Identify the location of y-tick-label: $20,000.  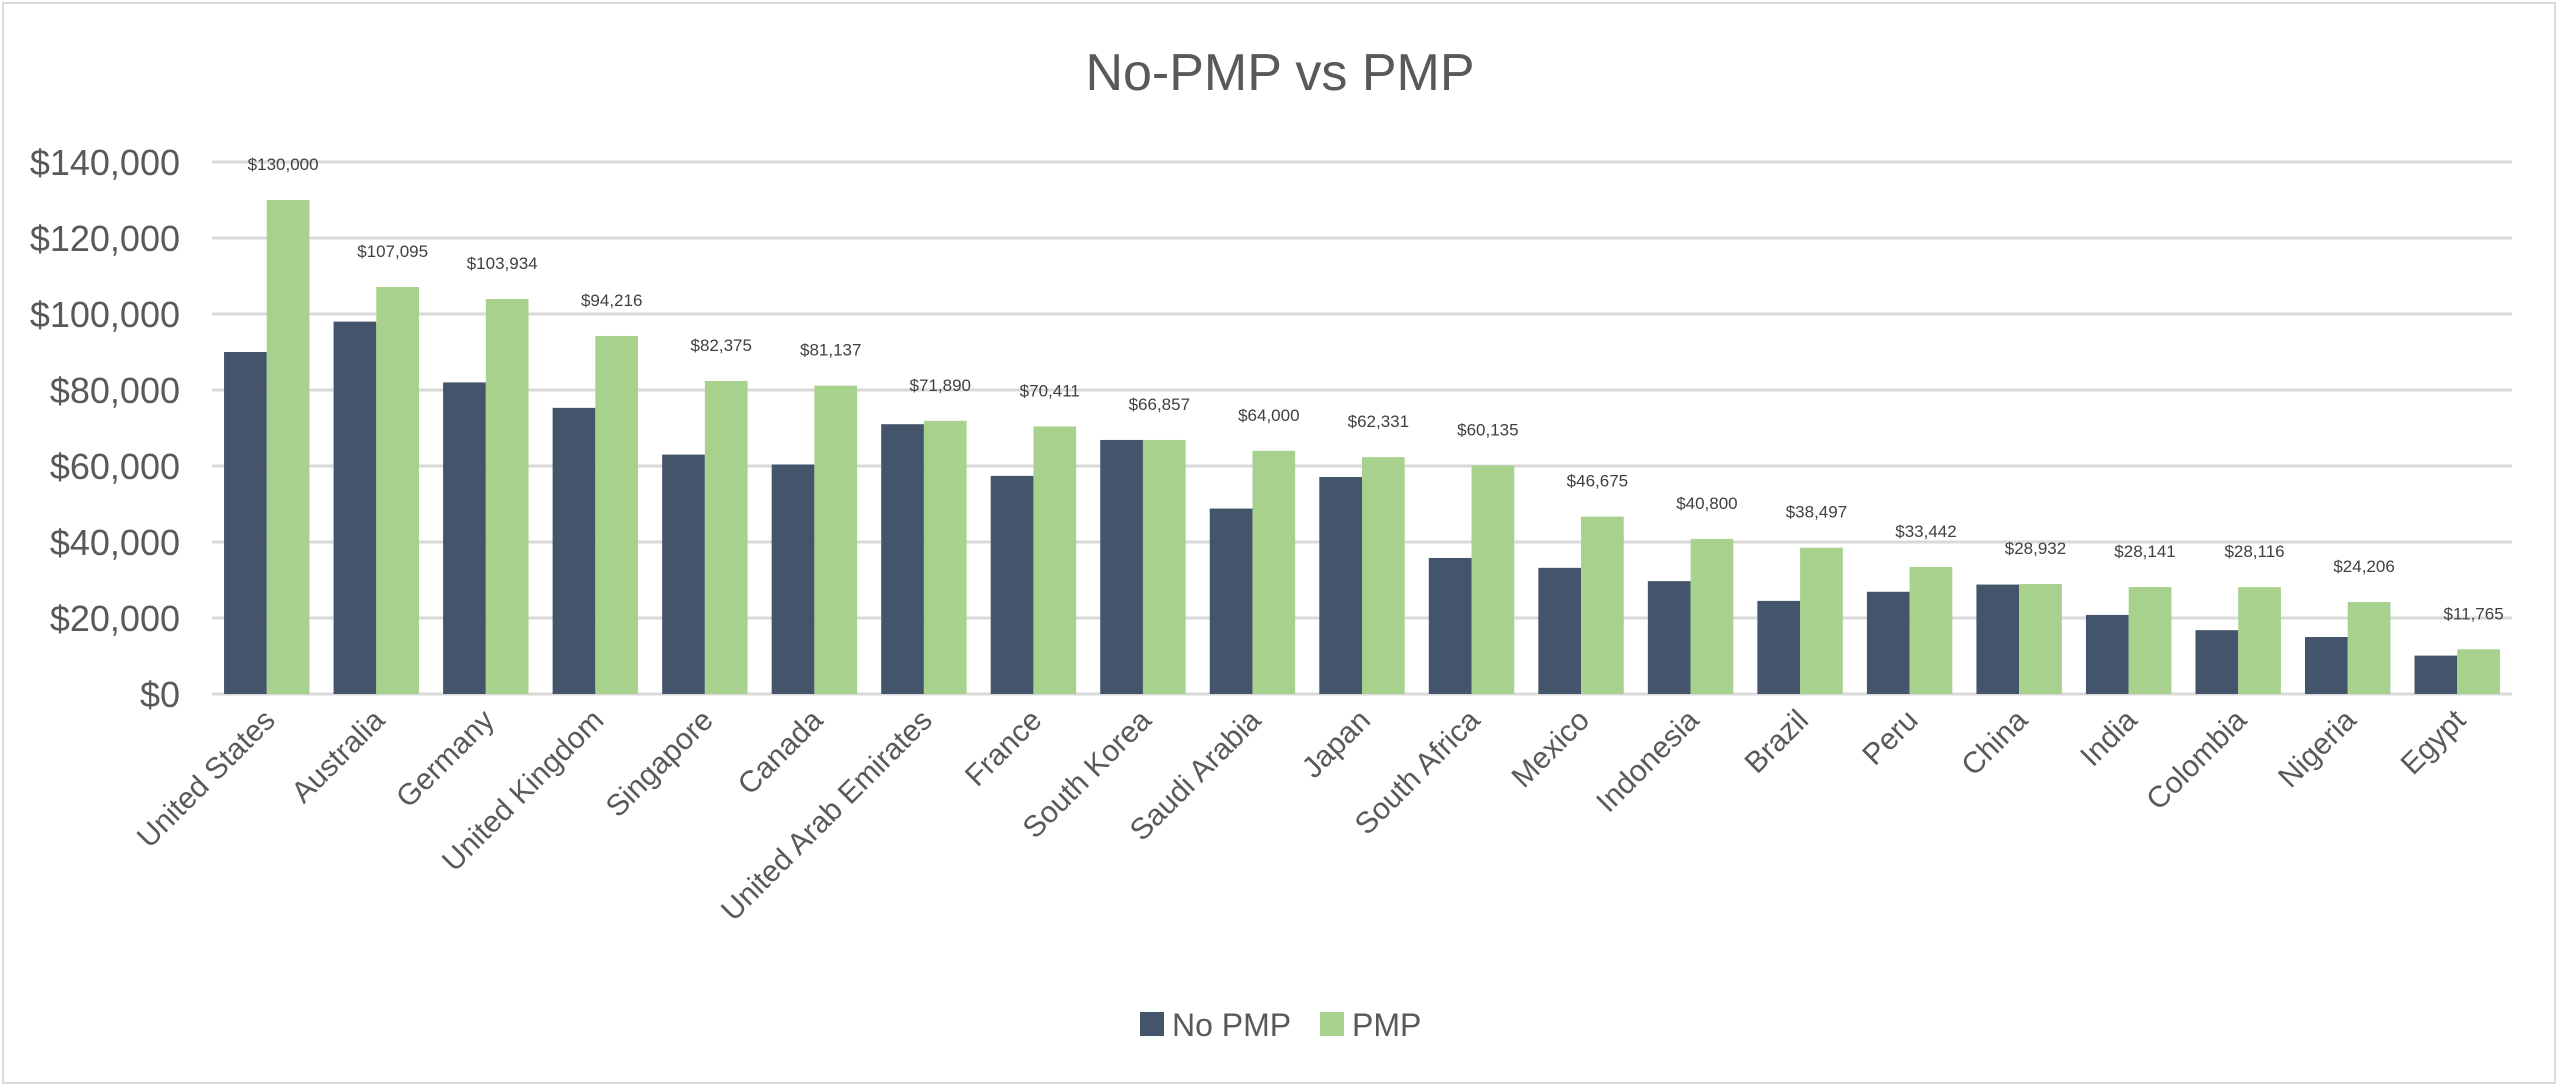
(115, 618).